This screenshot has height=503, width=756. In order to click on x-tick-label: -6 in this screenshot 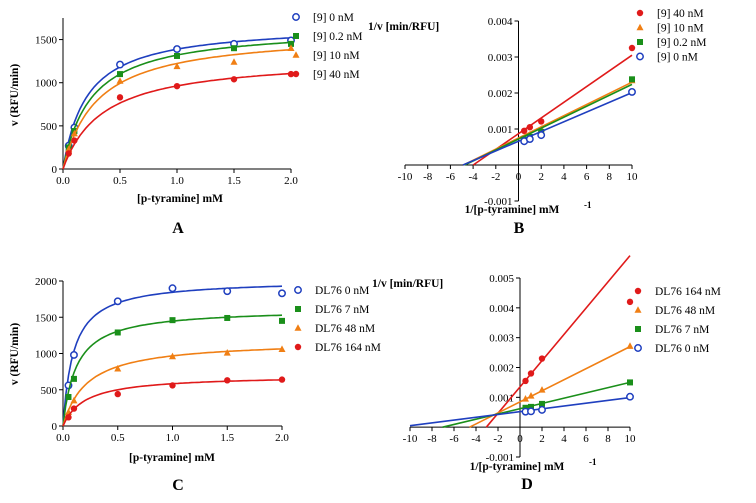, I will do `click(454, 439)`.